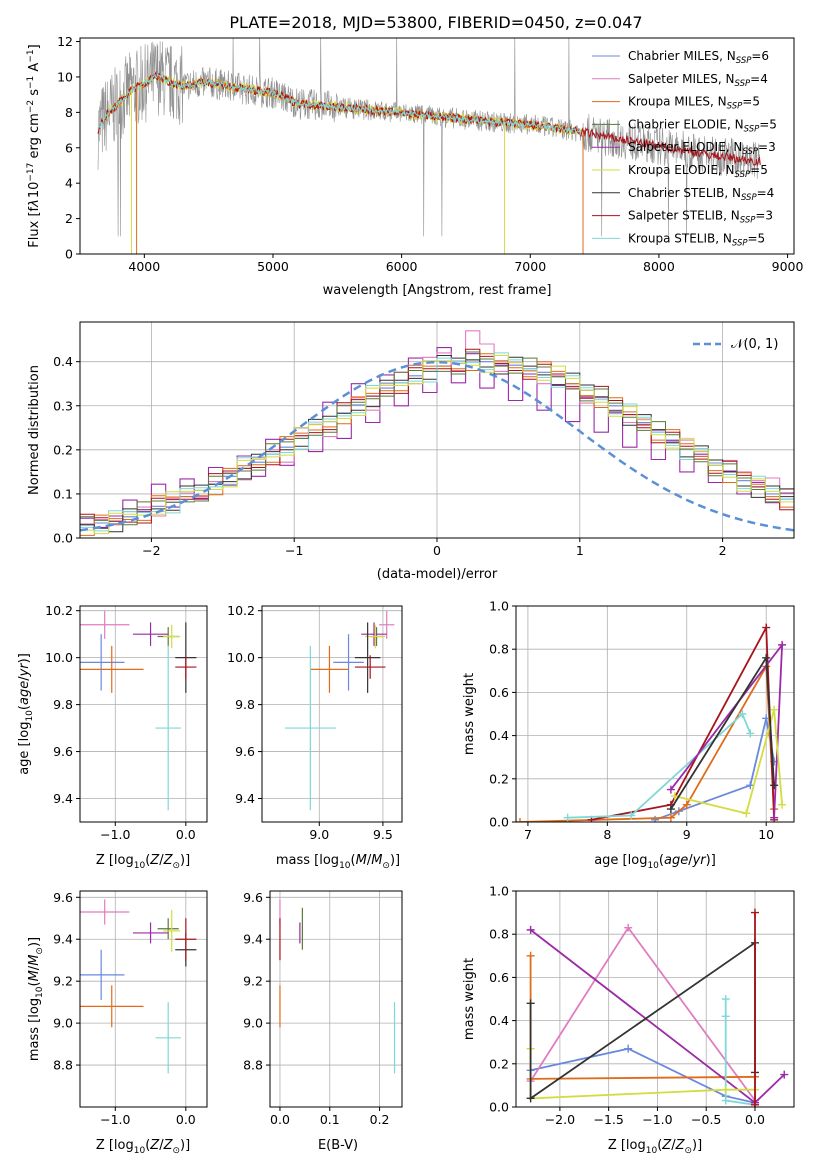 This screenshot has width=819, height=1170. Describe the element at coordinates (702, 148) in the screenshot. I see `legend-entry-4: Salpeter ELODIE, NSSP=3` at that location.